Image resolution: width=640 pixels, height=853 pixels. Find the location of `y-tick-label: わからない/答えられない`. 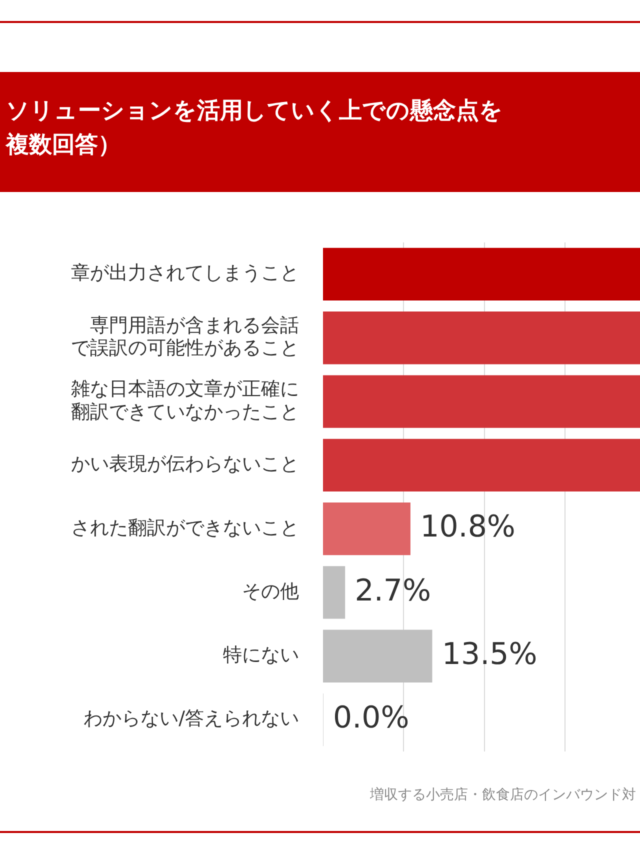

y-tick-label: わからない/答えられない is located at coordinates (191, 719).